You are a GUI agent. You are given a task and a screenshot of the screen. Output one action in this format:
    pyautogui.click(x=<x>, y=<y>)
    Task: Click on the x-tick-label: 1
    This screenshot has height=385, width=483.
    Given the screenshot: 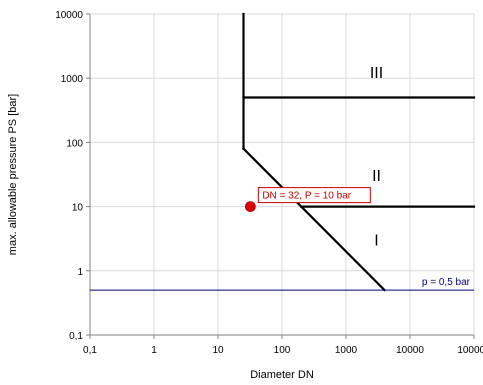 What is the action you would take?
    pyautogui.click(x=154, y=350)
    